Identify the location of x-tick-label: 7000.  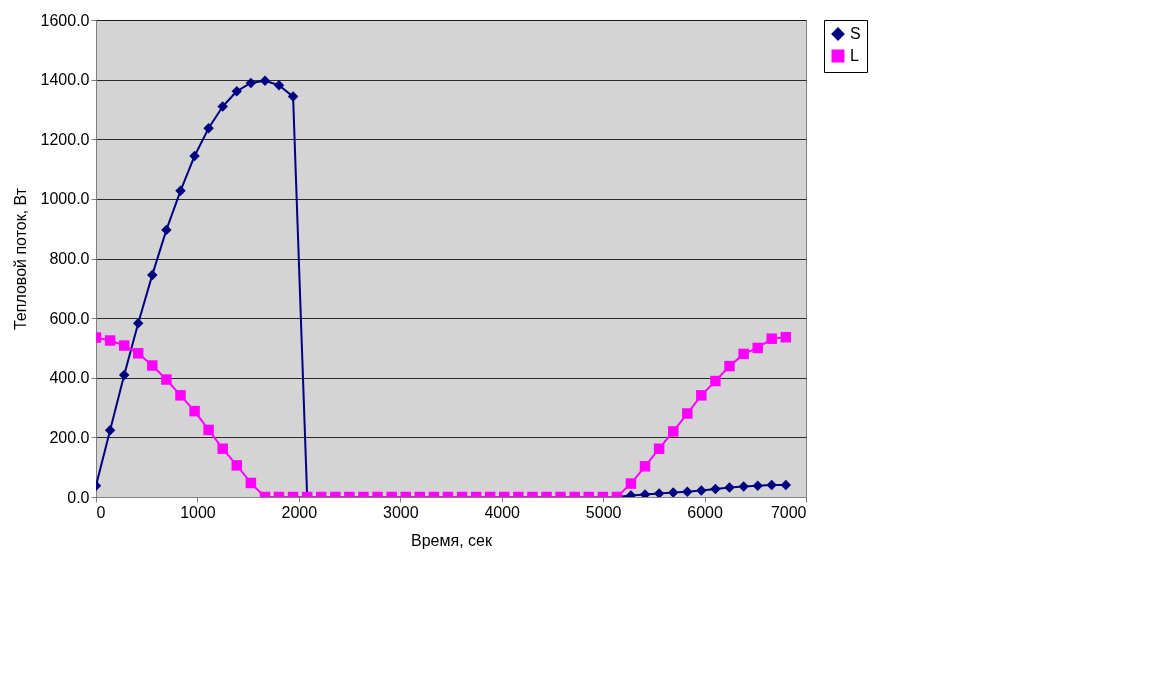
(788, 512).